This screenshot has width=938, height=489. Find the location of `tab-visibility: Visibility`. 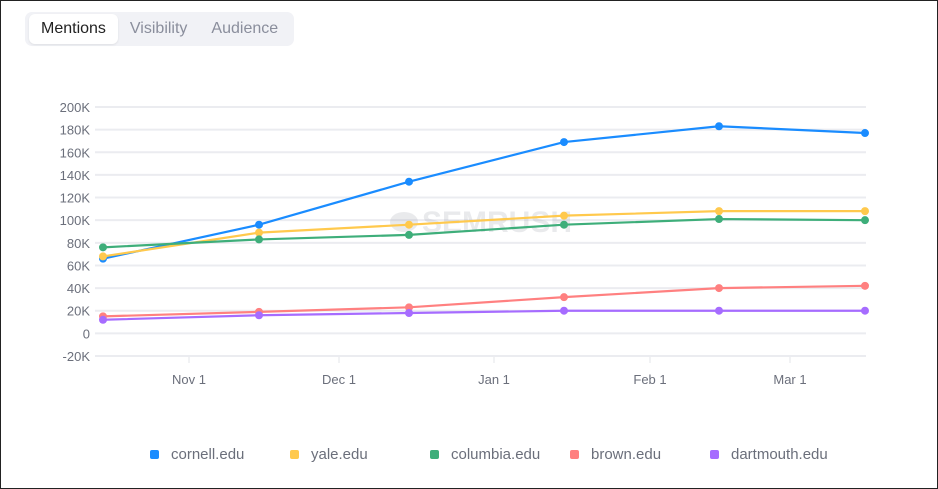

tab-visibility: Visibility is located at coordinates (158, 28).